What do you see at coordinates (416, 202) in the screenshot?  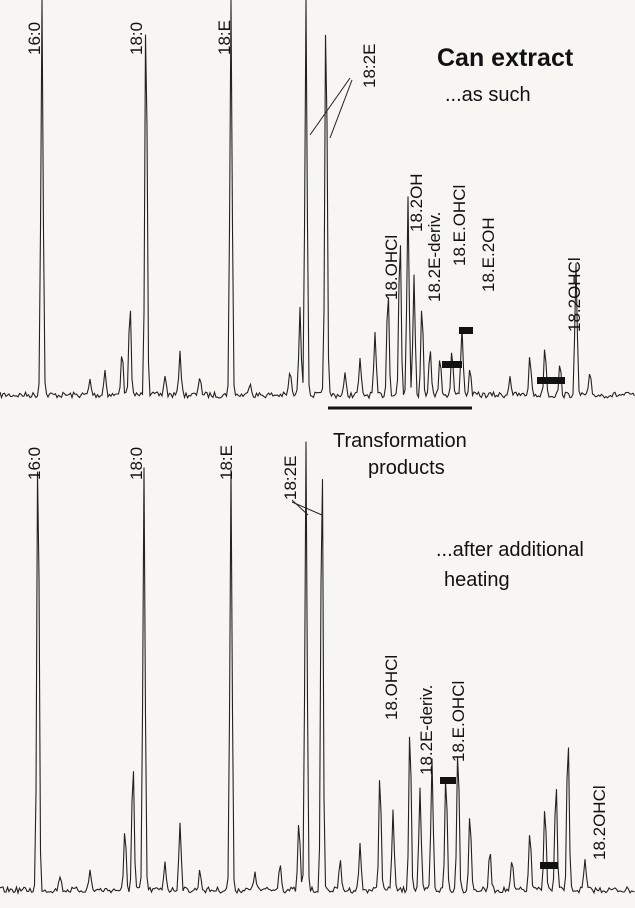 I see `peak-label: 18.2OH` at bounding box center [416, 202].